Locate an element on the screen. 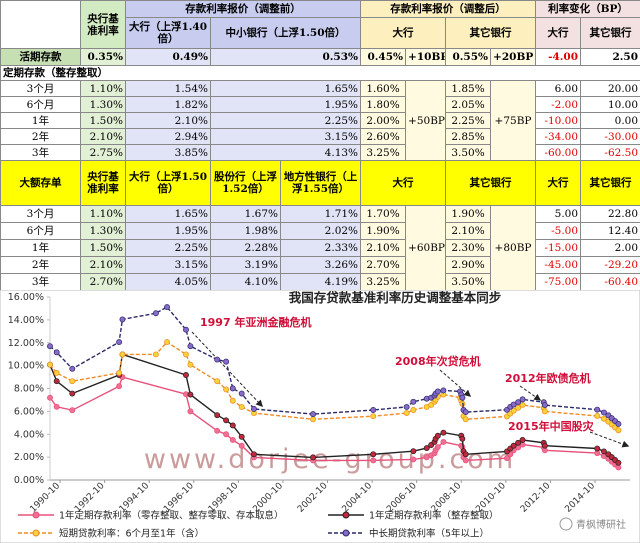 The height and width of the screenshot is (543, 640). chart-title: 我国存贷款基准利率历史调整基本同步 is located at coordinates (395, 297).